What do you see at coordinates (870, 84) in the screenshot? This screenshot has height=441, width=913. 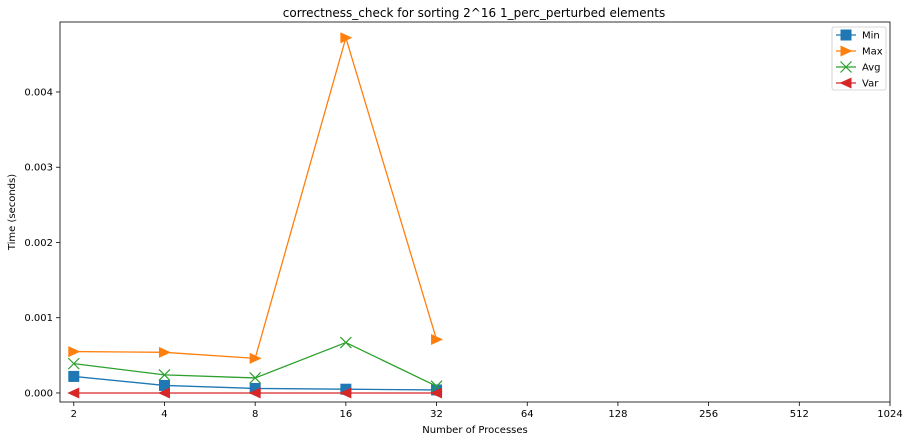 I see `legend-label-var: Var` at bounding box center [870, 84].